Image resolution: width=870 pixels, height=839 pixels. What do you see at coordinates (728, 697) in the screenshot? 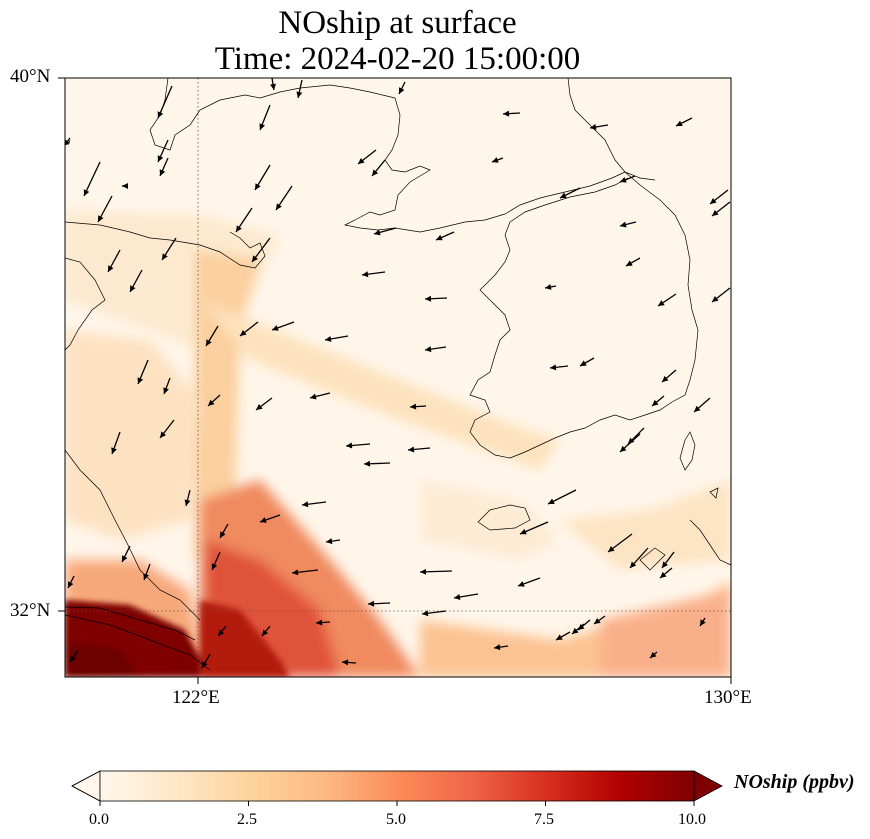
I see `lon-tick-label: 130°E` at bounding box center [728, 697].